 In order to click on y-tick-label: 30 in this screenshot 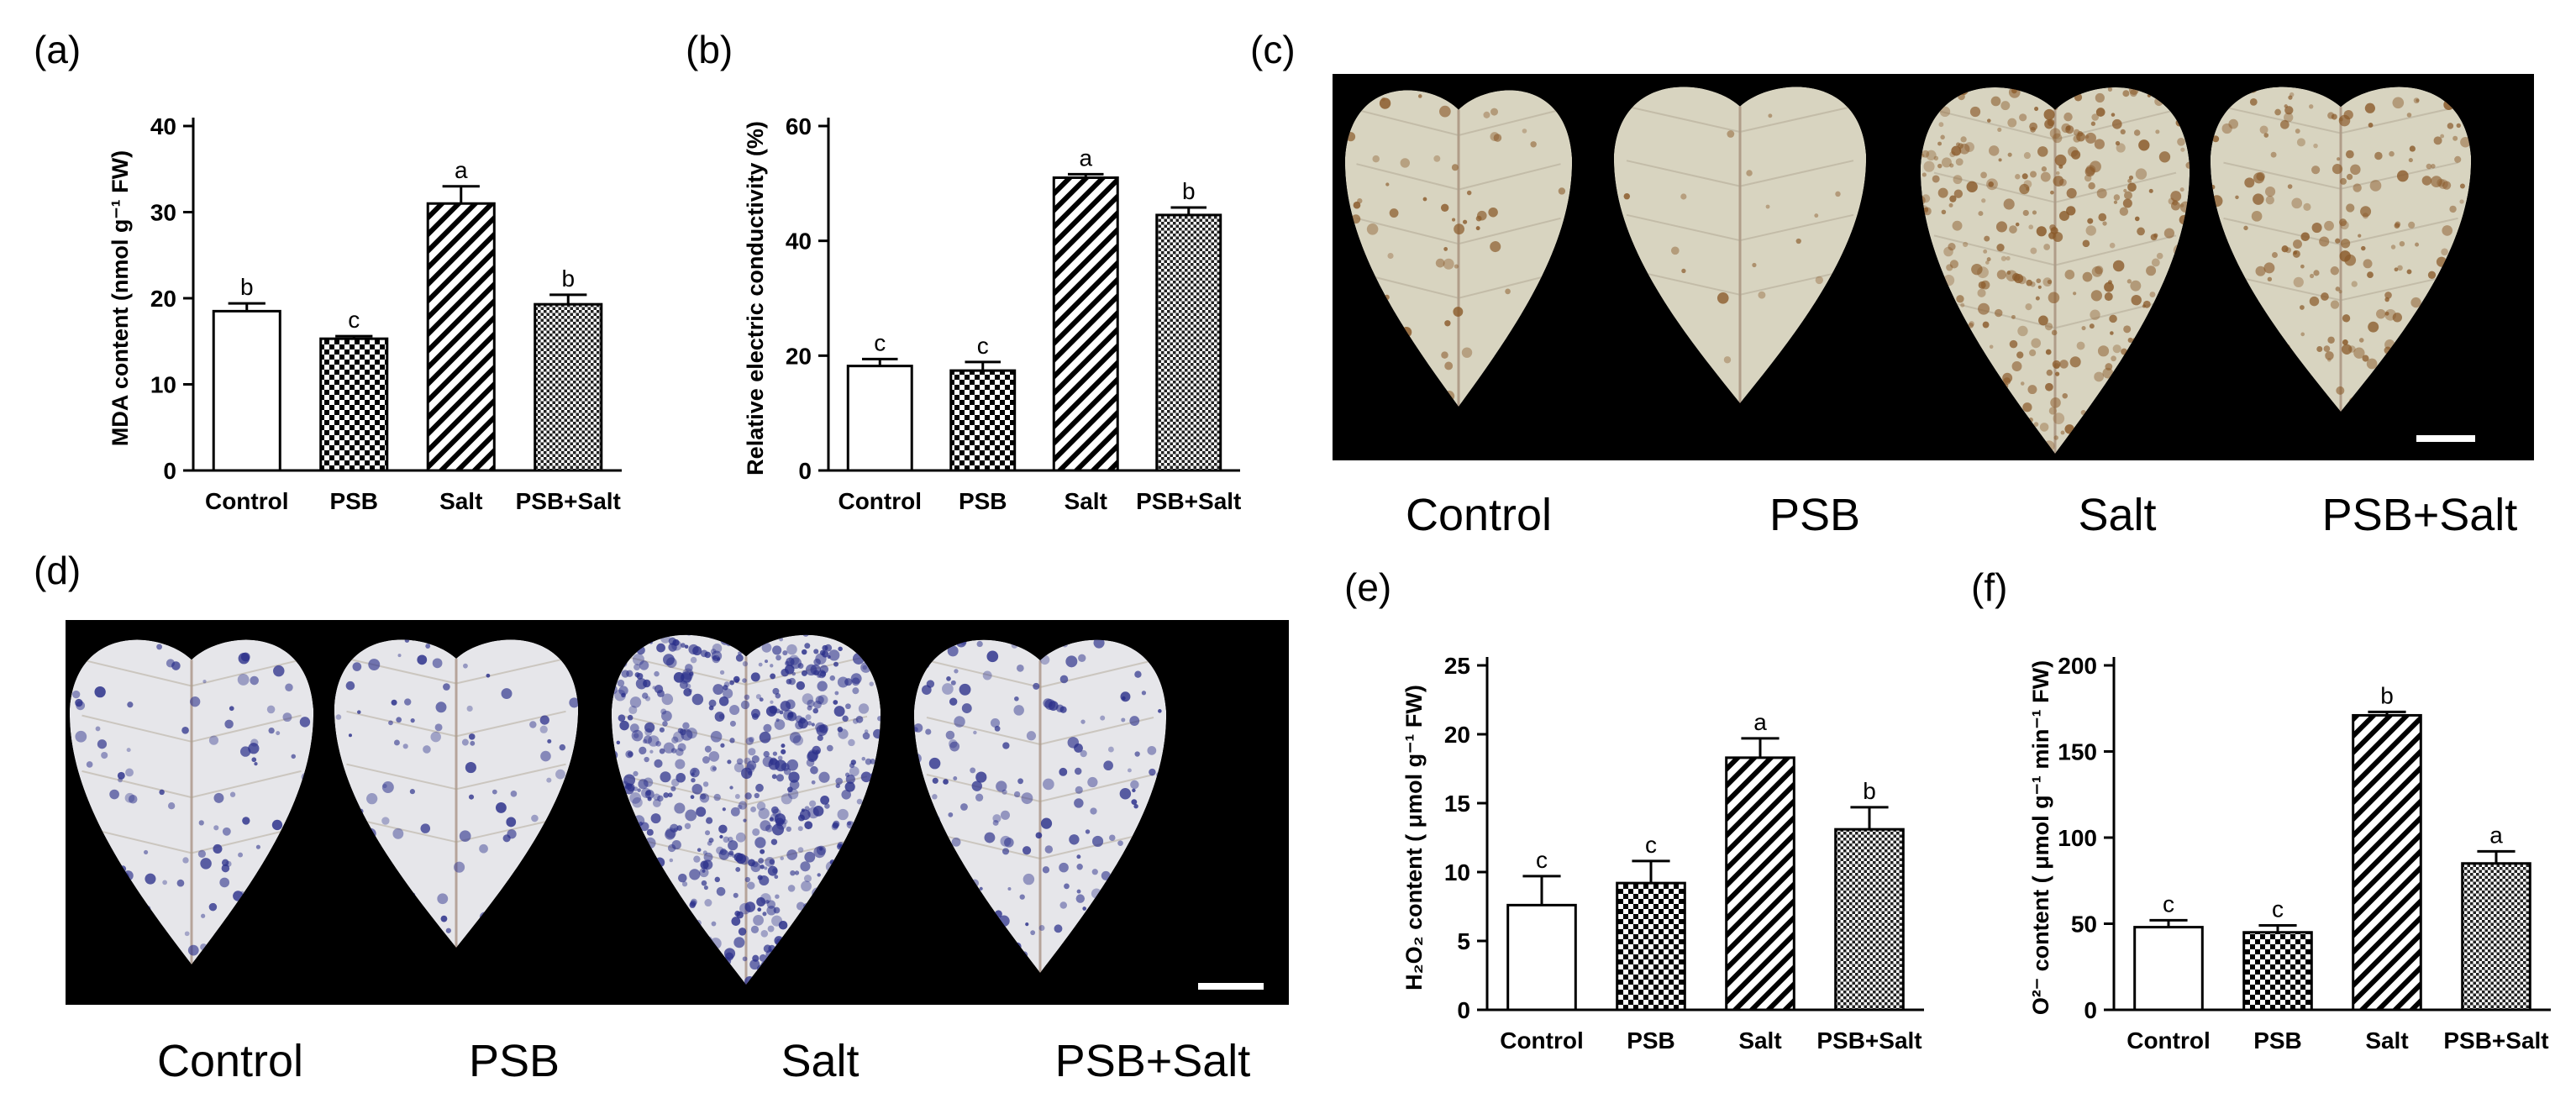, I will do `click(163, 213)`.